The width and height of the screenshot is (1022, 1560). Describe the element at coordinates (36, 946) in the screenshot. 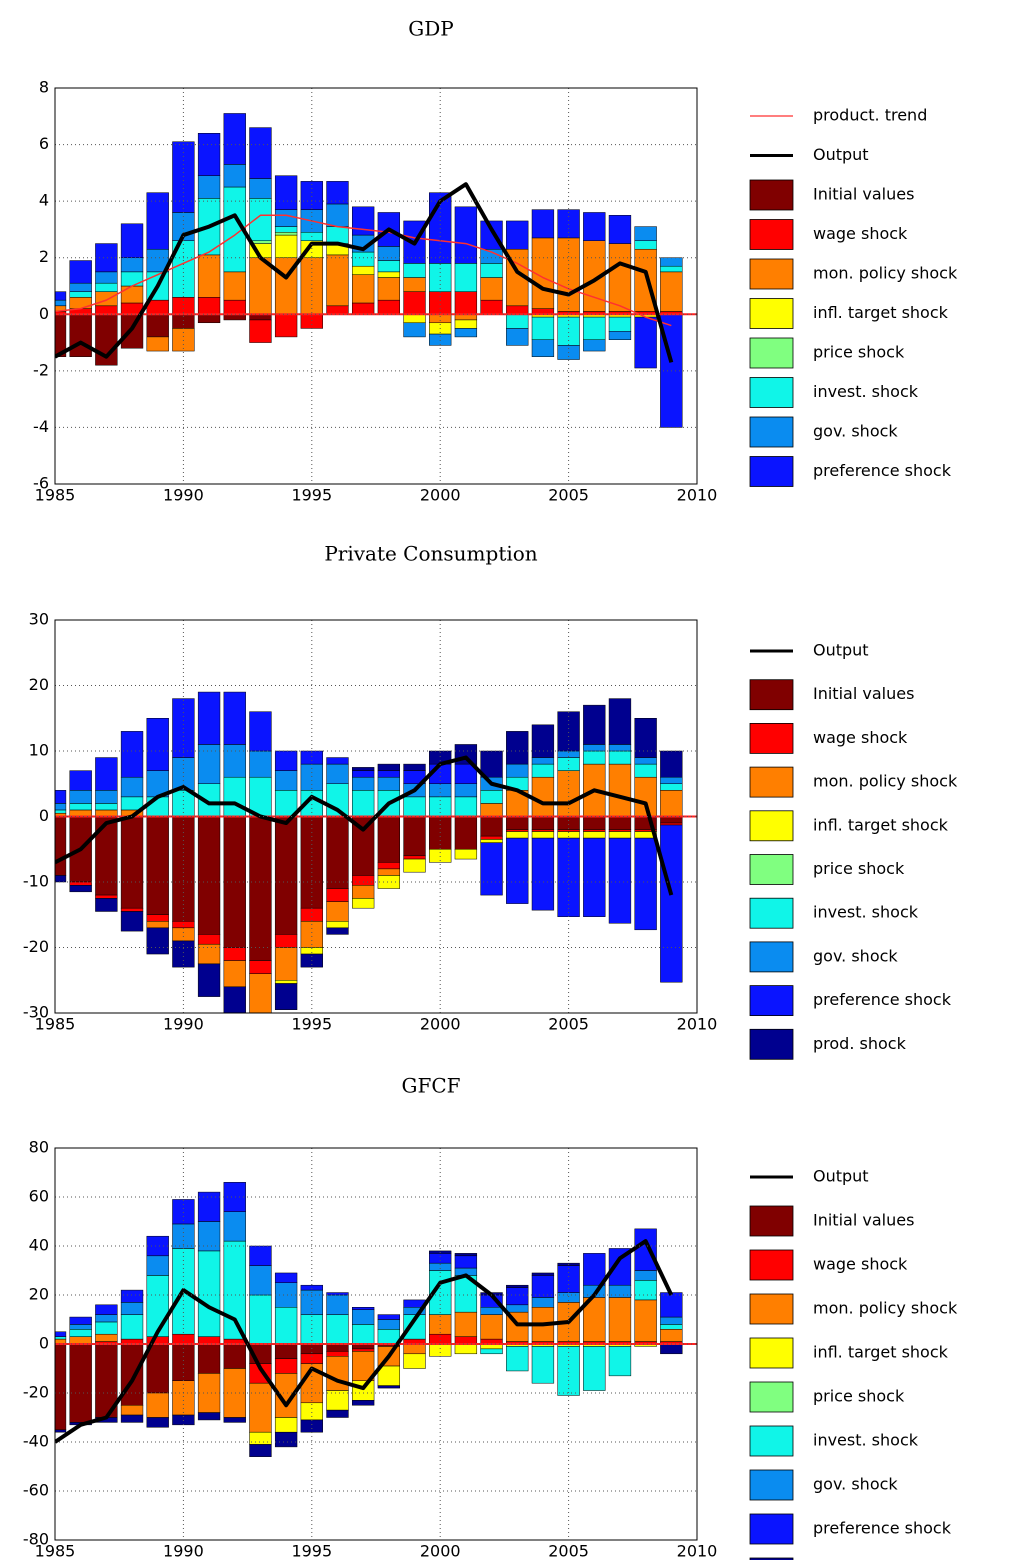

I see `y-tick-label: -20` at that location.